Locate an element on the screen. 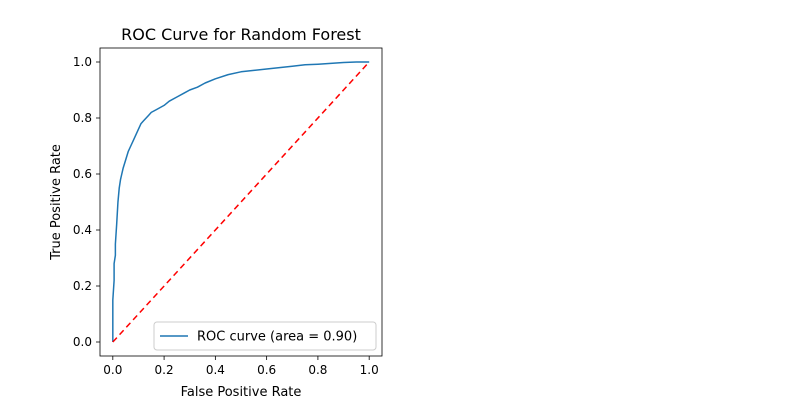 The image size is (800, 400). x-tick-label: 0.8 is located at coordinates (317, 370).